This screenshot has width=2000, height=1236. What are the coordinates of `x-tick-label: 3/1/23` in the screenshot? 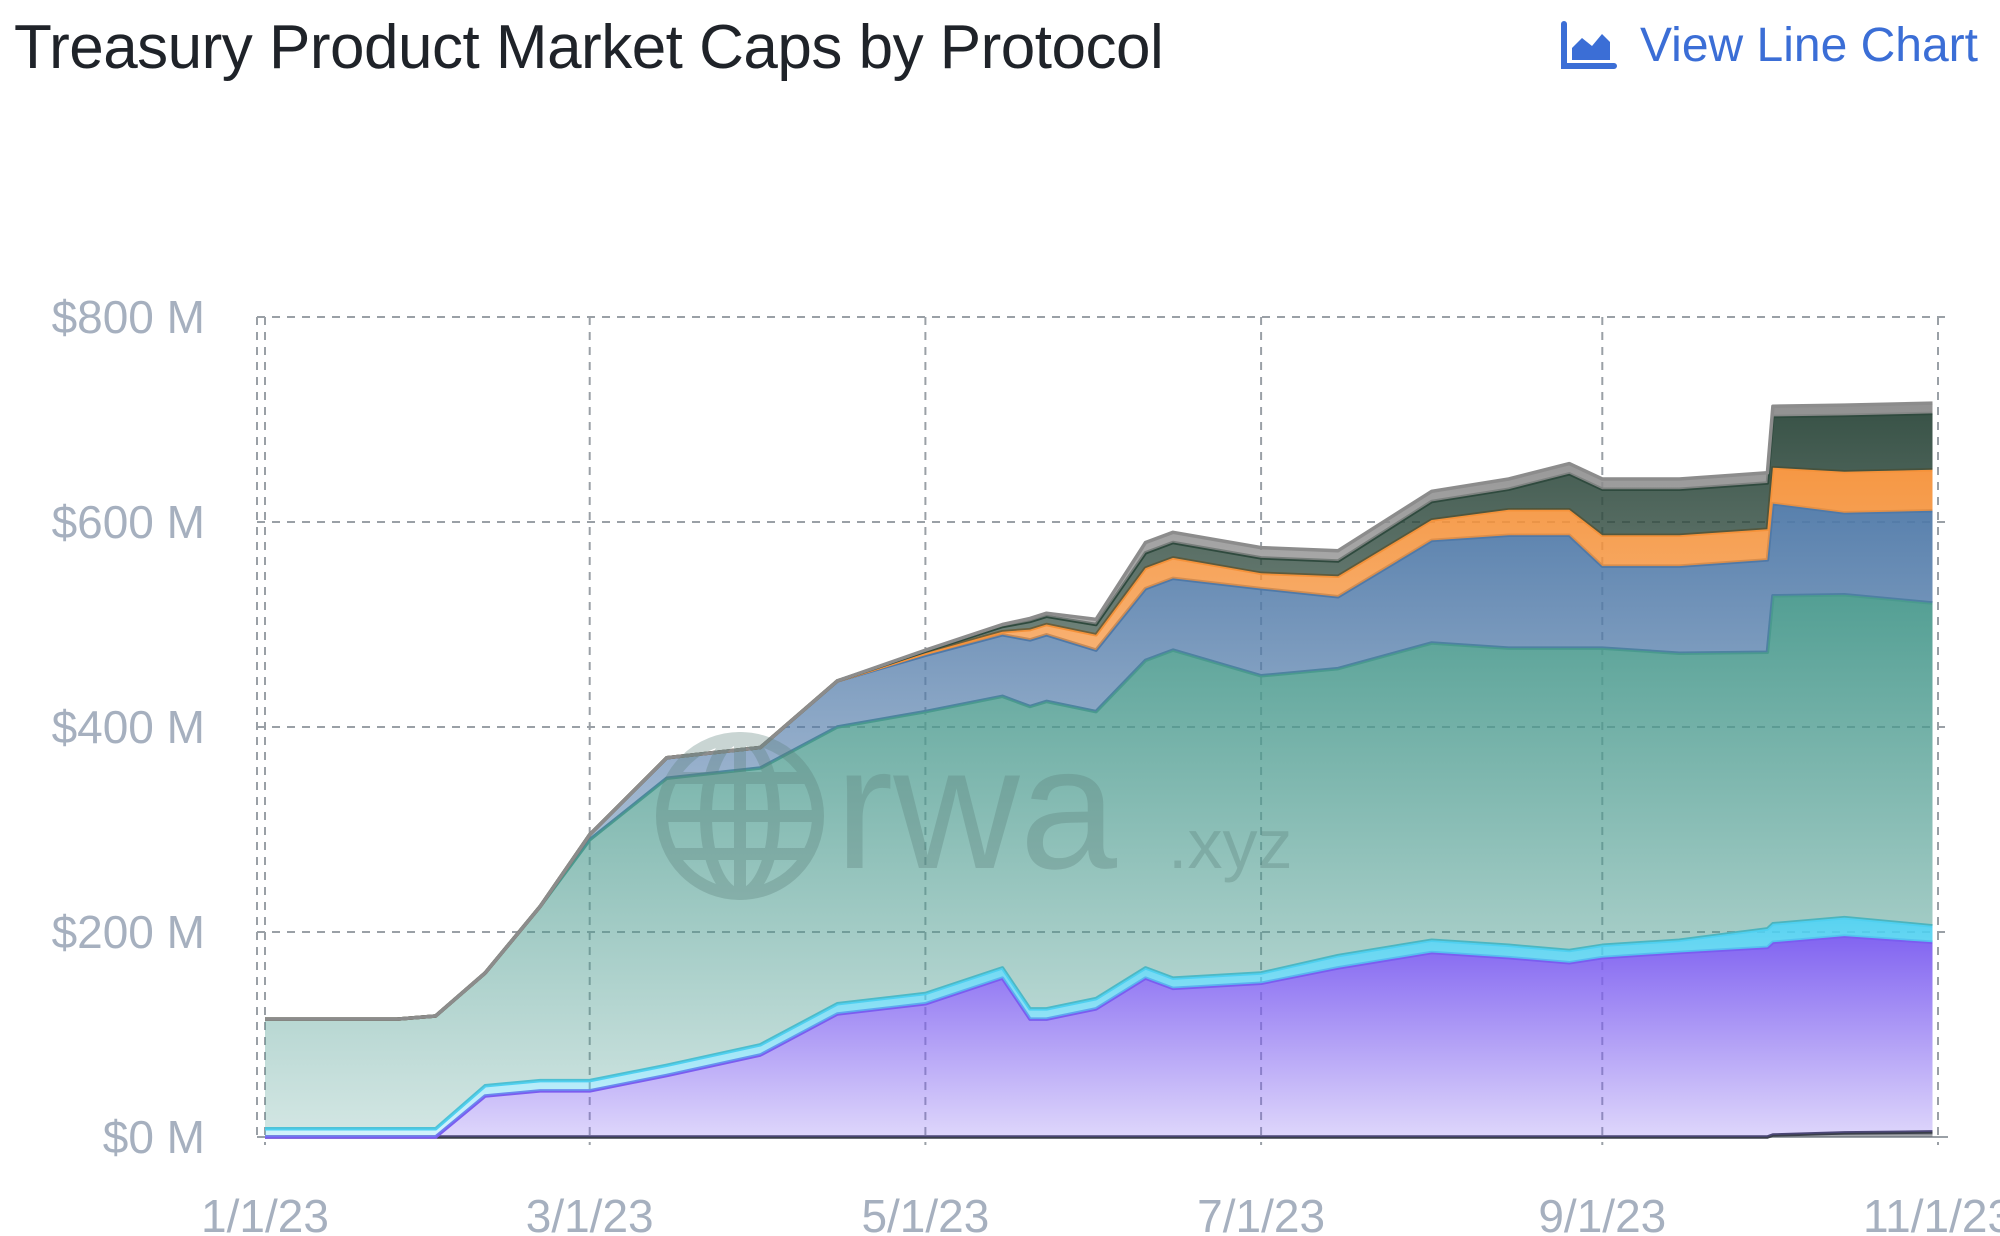 It's located at (590, 1213).